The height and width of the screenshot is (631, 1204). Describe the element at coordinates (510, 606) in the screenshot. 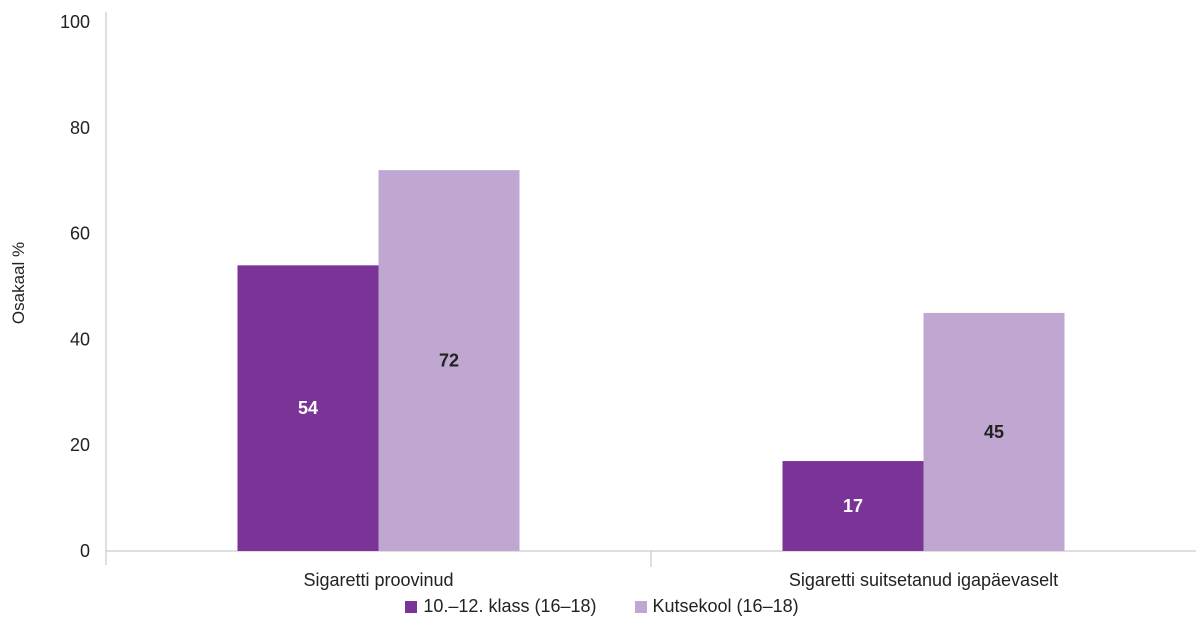

I see `legend-label-series-1: 10.–12. klass (16–18)` at that location.